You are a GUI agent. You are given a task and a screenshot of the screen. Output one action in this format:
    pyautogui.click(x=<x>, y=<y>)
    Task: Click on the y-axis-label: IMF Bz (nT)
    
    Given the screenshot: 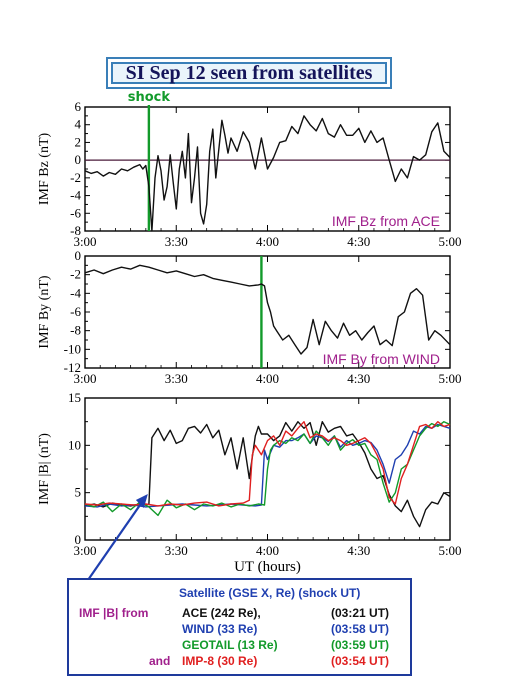 What is the action you would take?
    pyautogui.click(x=44, y=169)
    